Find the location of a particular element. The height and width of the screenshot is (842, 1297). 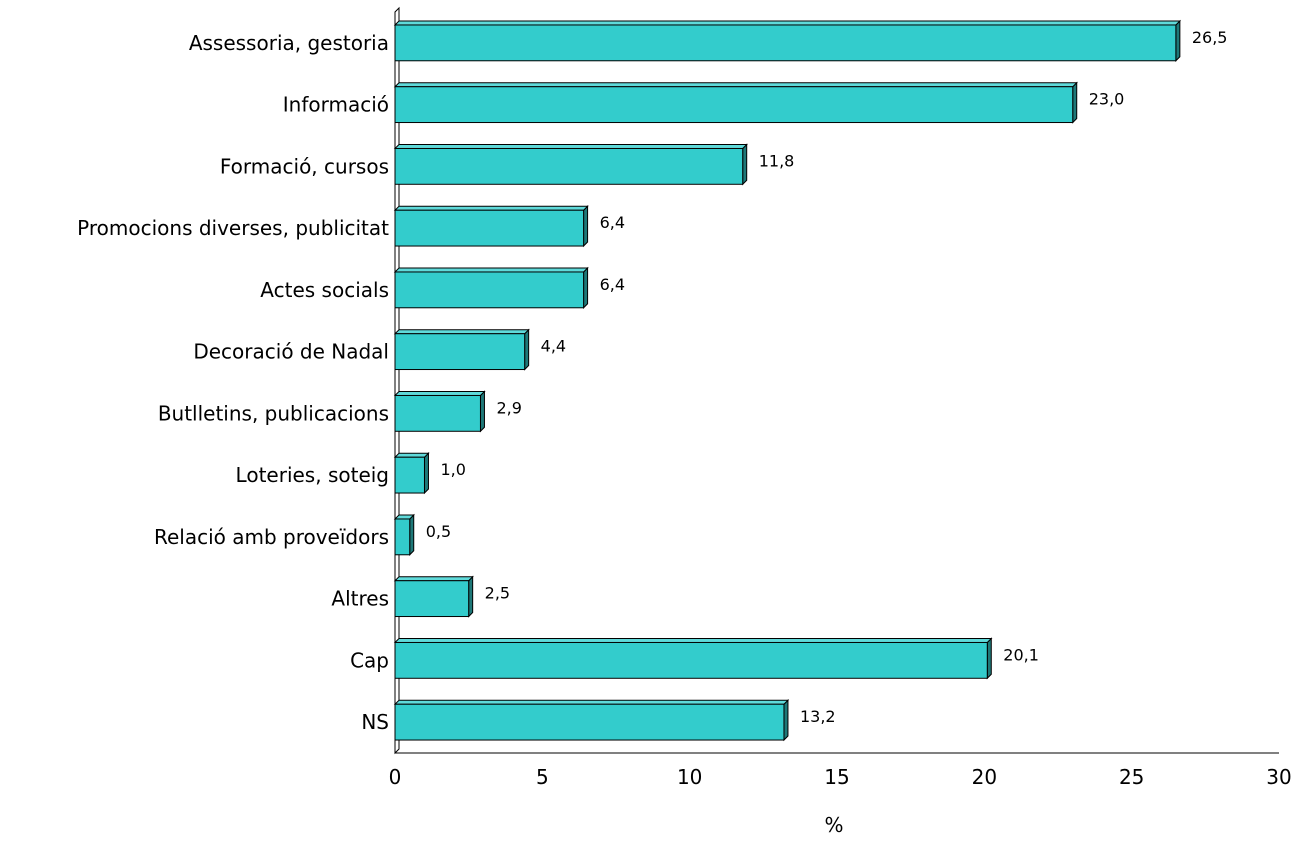

category-label-0: Assessoria, gestoria is located at coordinates (289, 43).